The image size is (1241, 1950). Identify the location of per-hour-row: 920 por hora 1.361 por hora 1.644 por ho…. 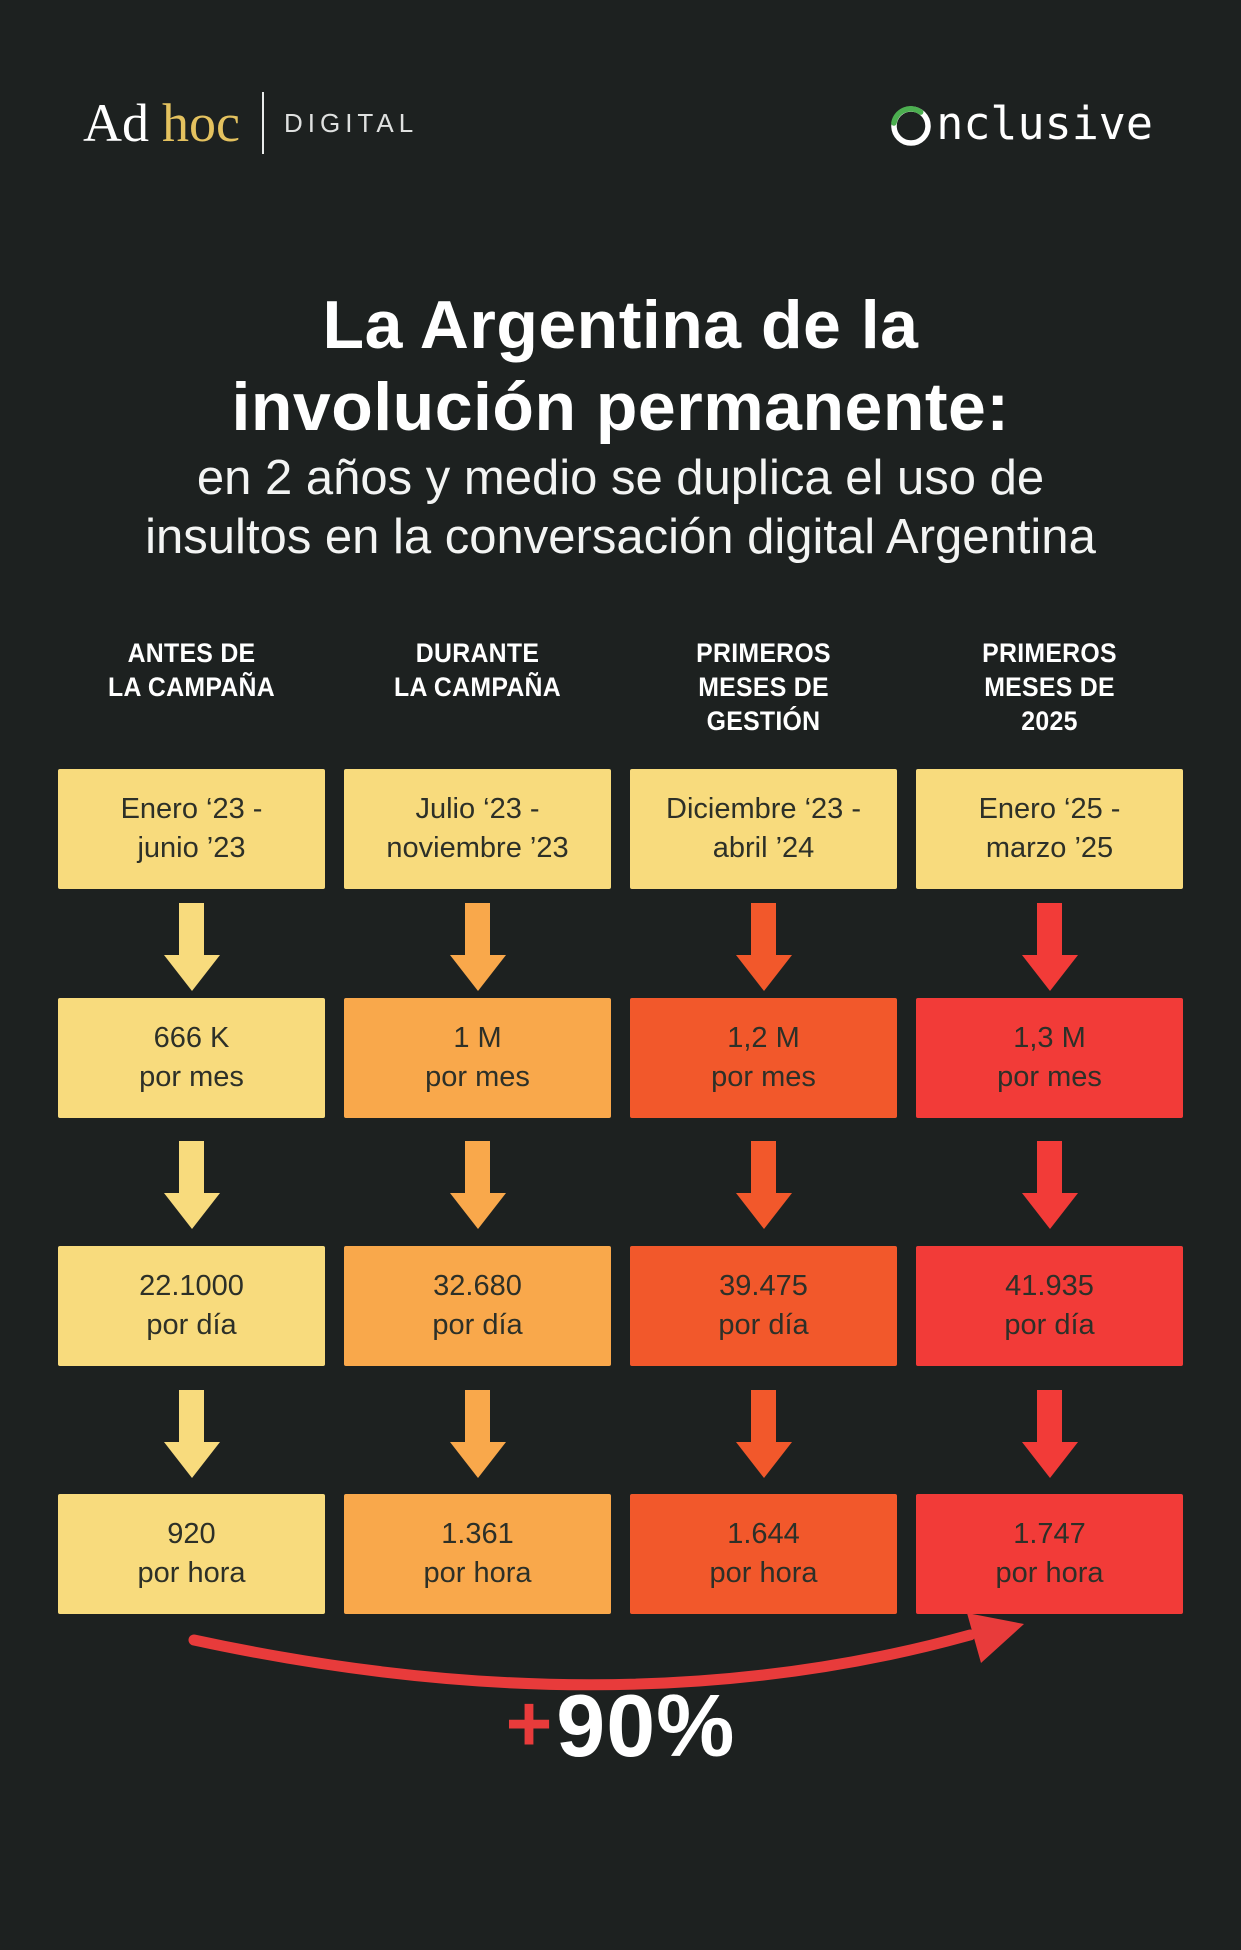
(620, 1554).